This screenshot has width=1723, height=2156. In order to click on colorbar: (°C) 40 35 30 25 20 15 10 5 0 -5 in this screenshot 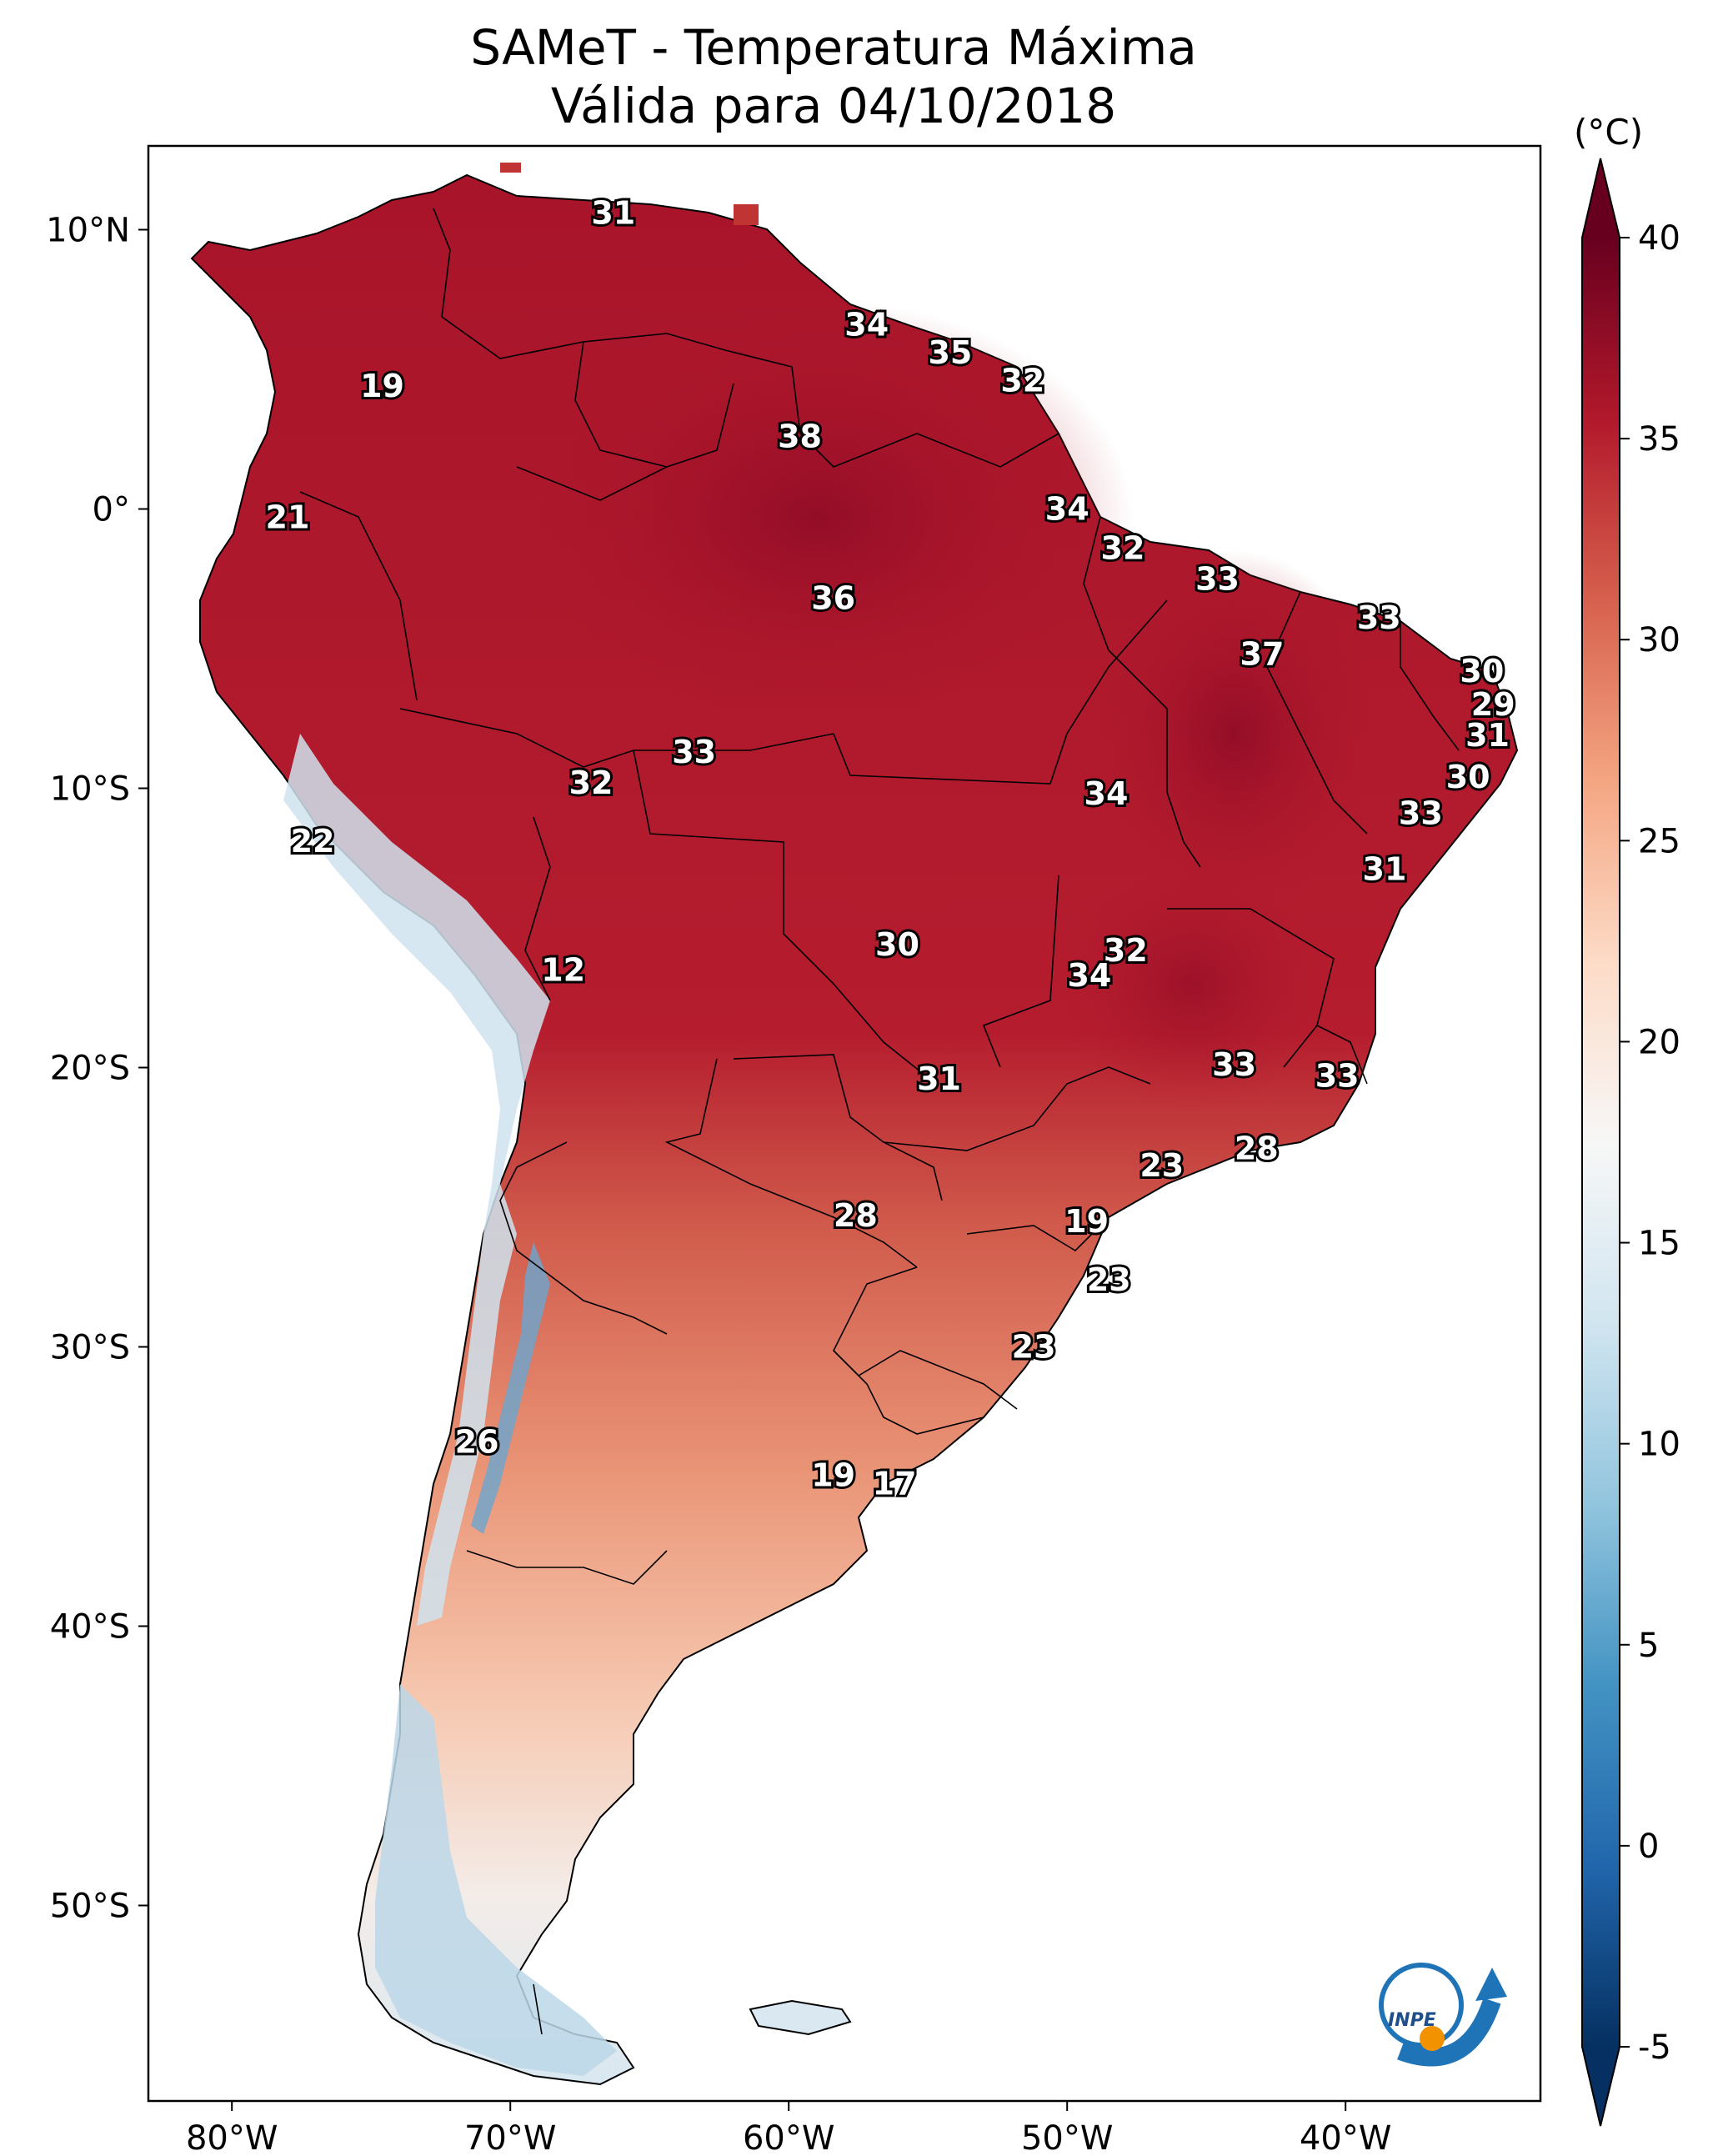, I will do `click(1627, 1119)`.